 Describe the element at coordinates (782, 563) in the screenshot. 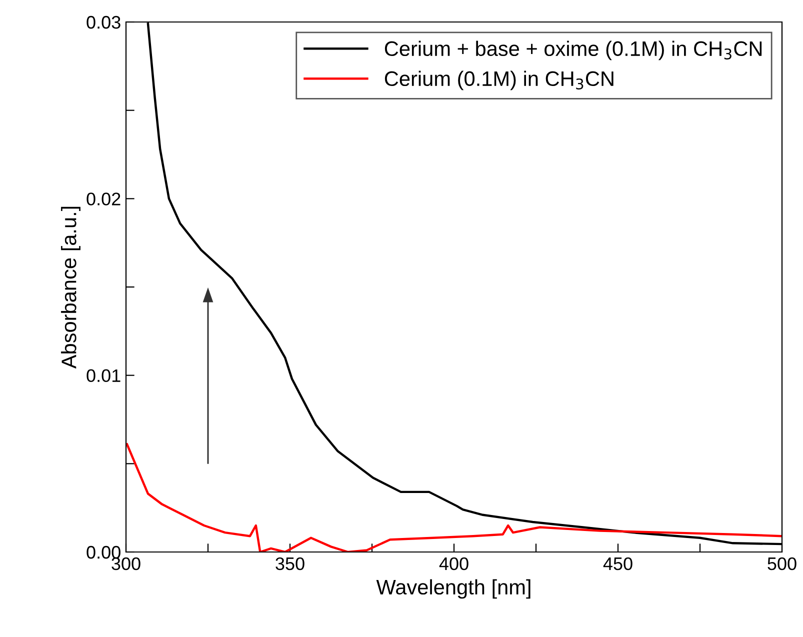

I see `x-tick-label: 500` at that location.